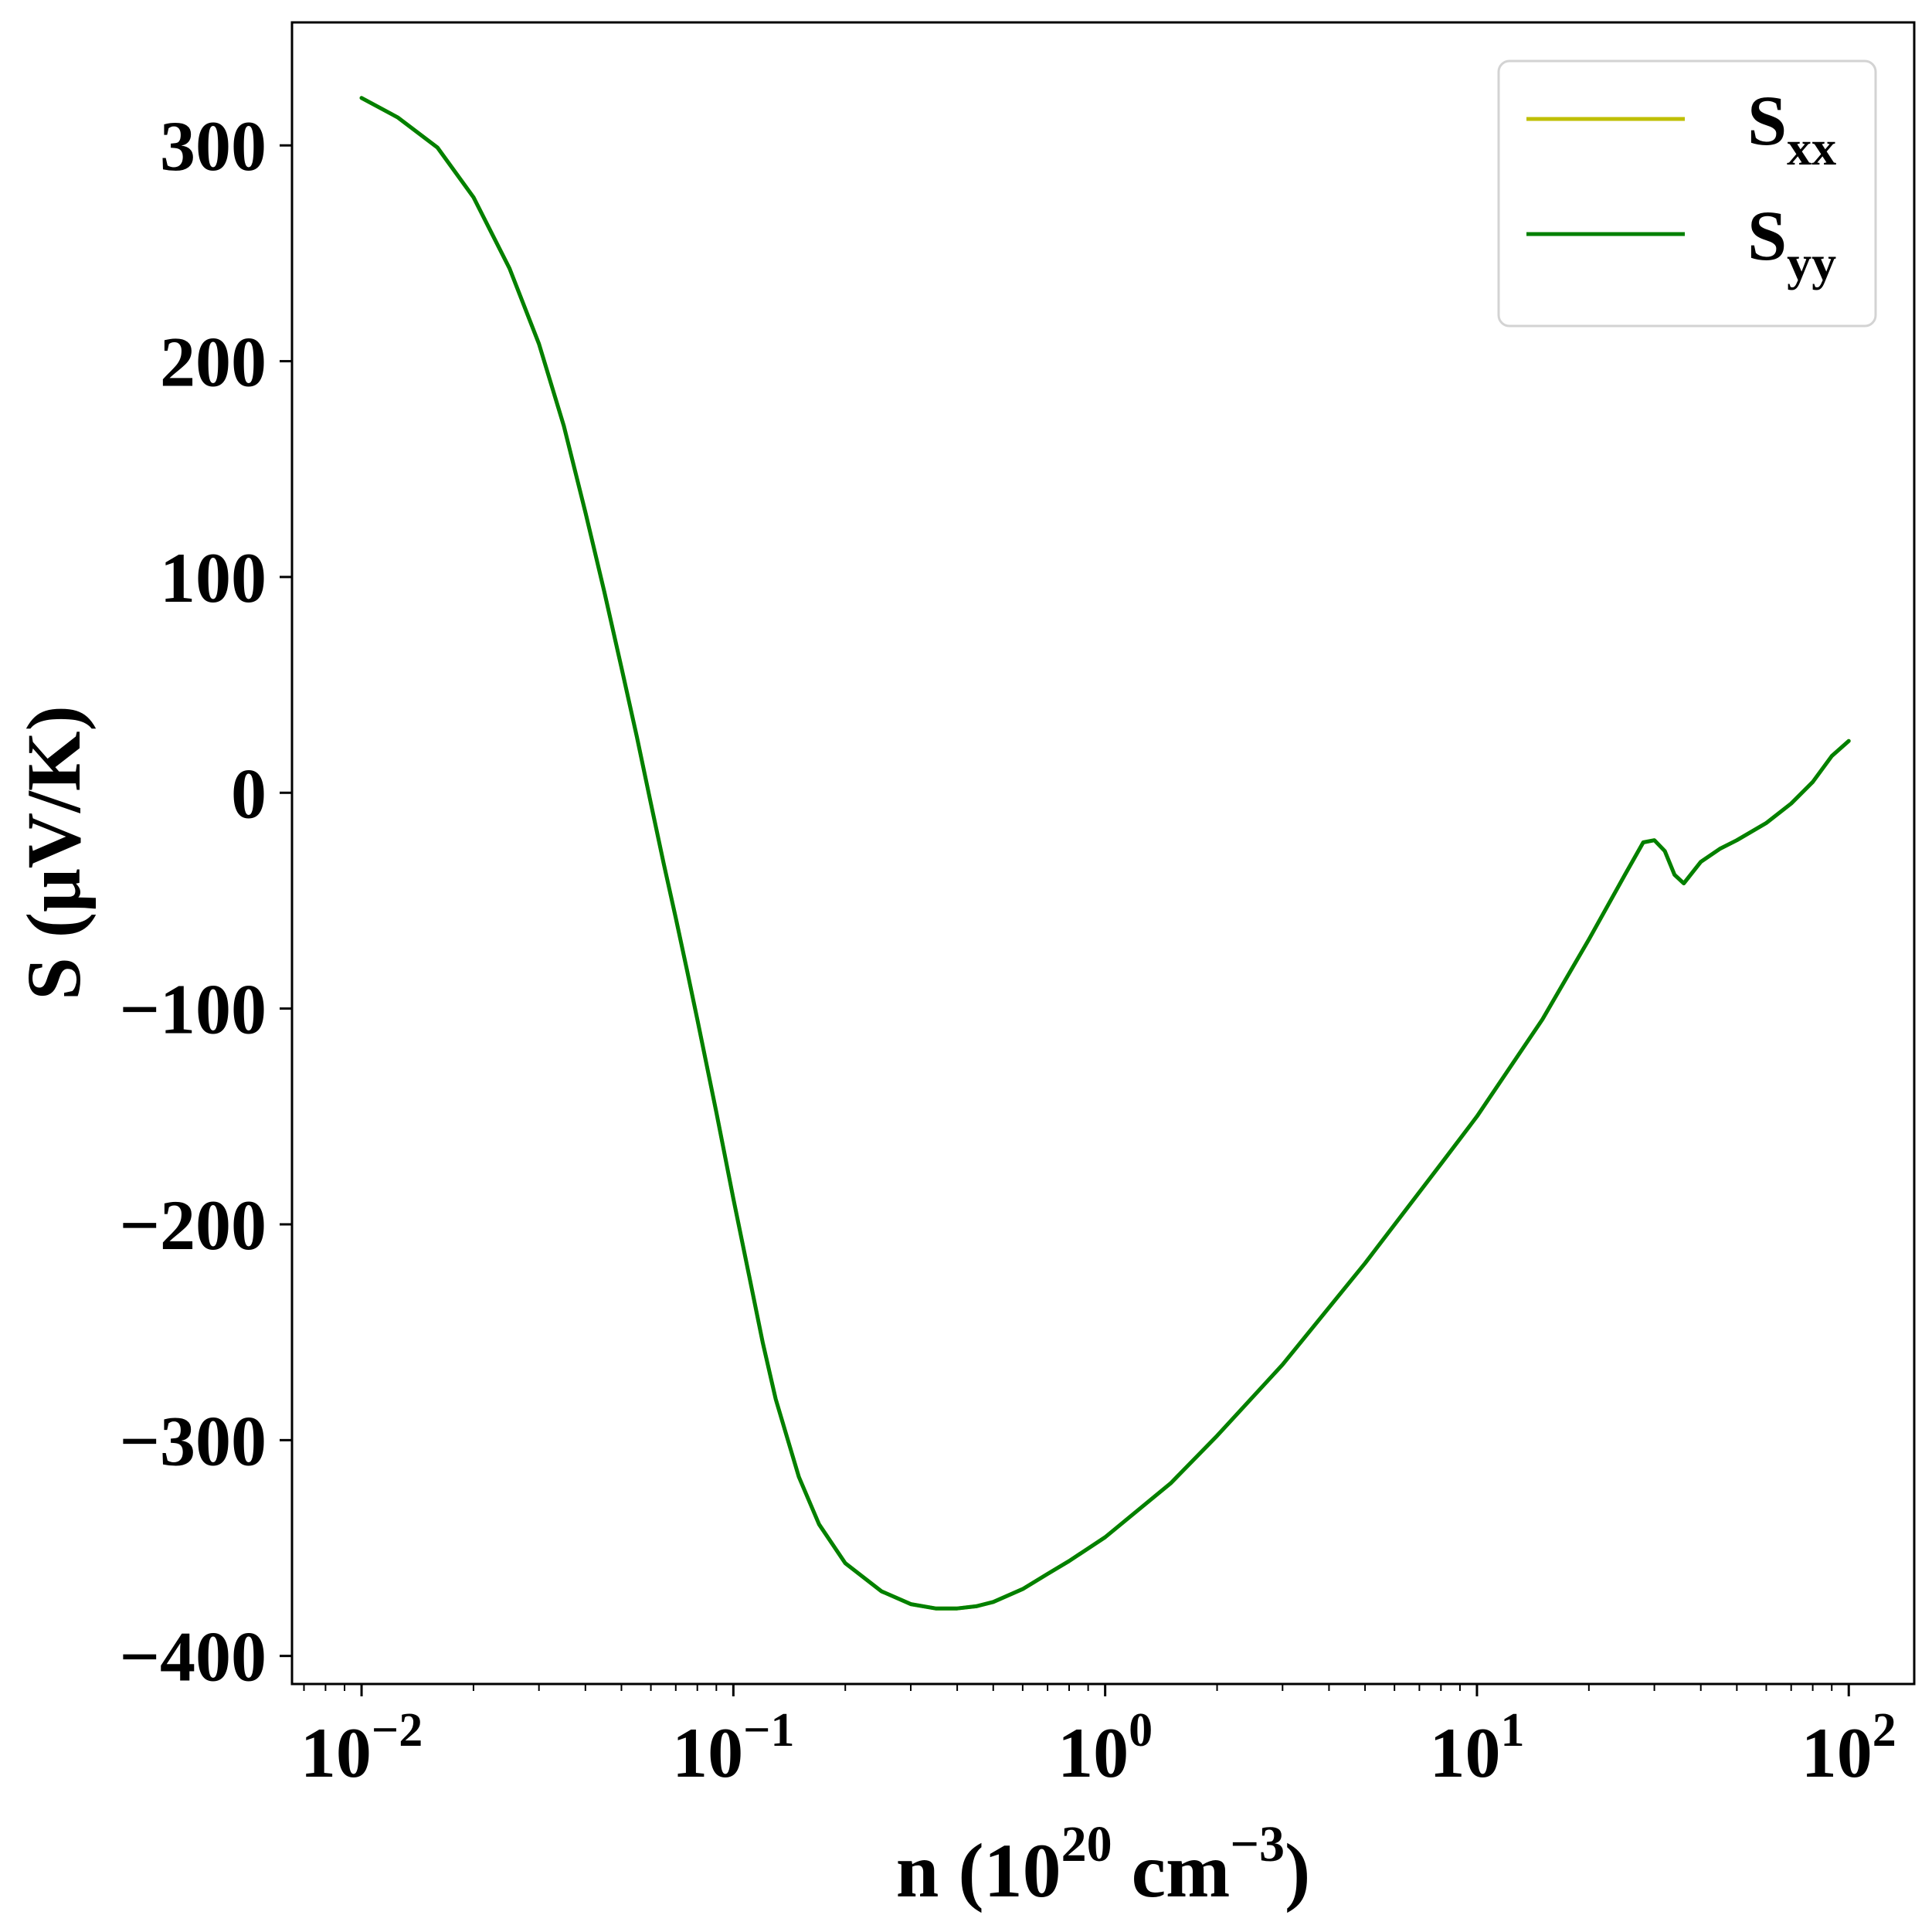 This screenshot has width=1932, height=1925. What do you see at coordinates (194, 1440) in the screenshot?
I see `y-tick-label: −300` at bounding box center [194, 1440].